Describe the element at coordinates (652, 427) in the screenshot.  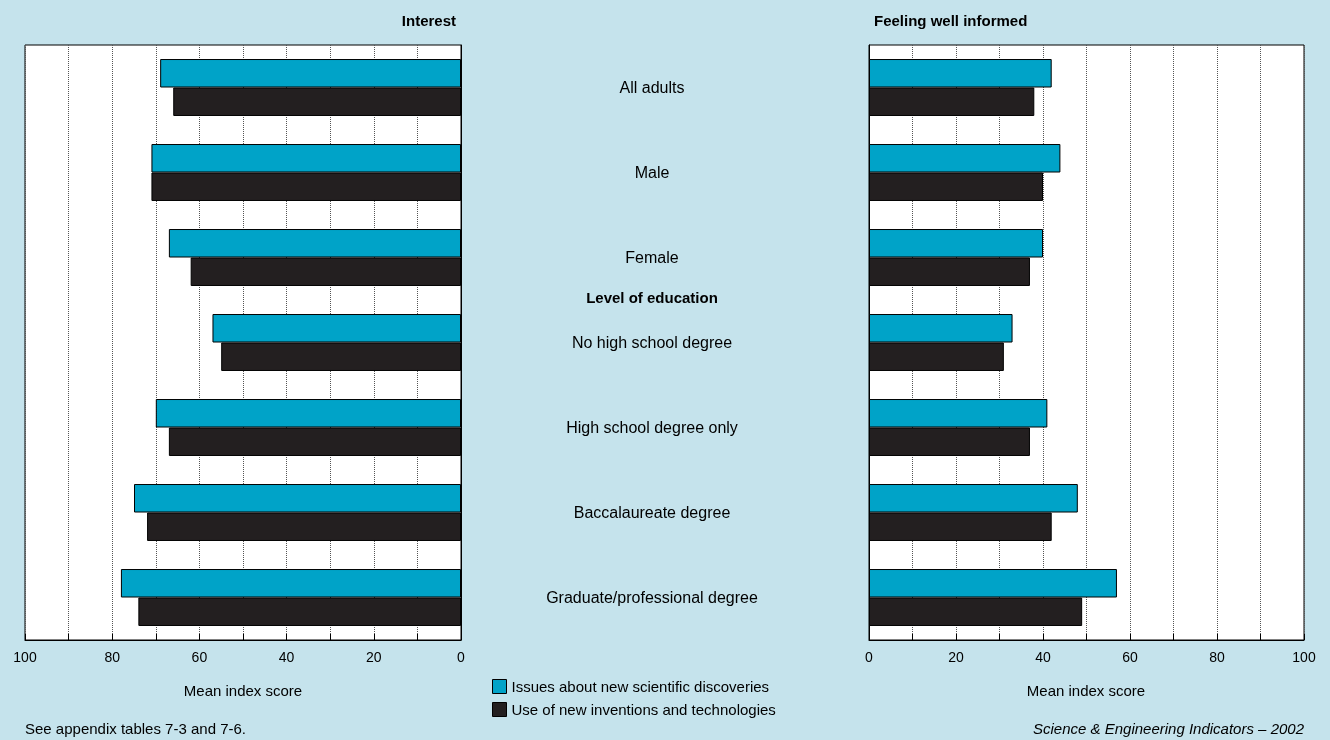
I see `y-tick-label: High school degree only` at that location.